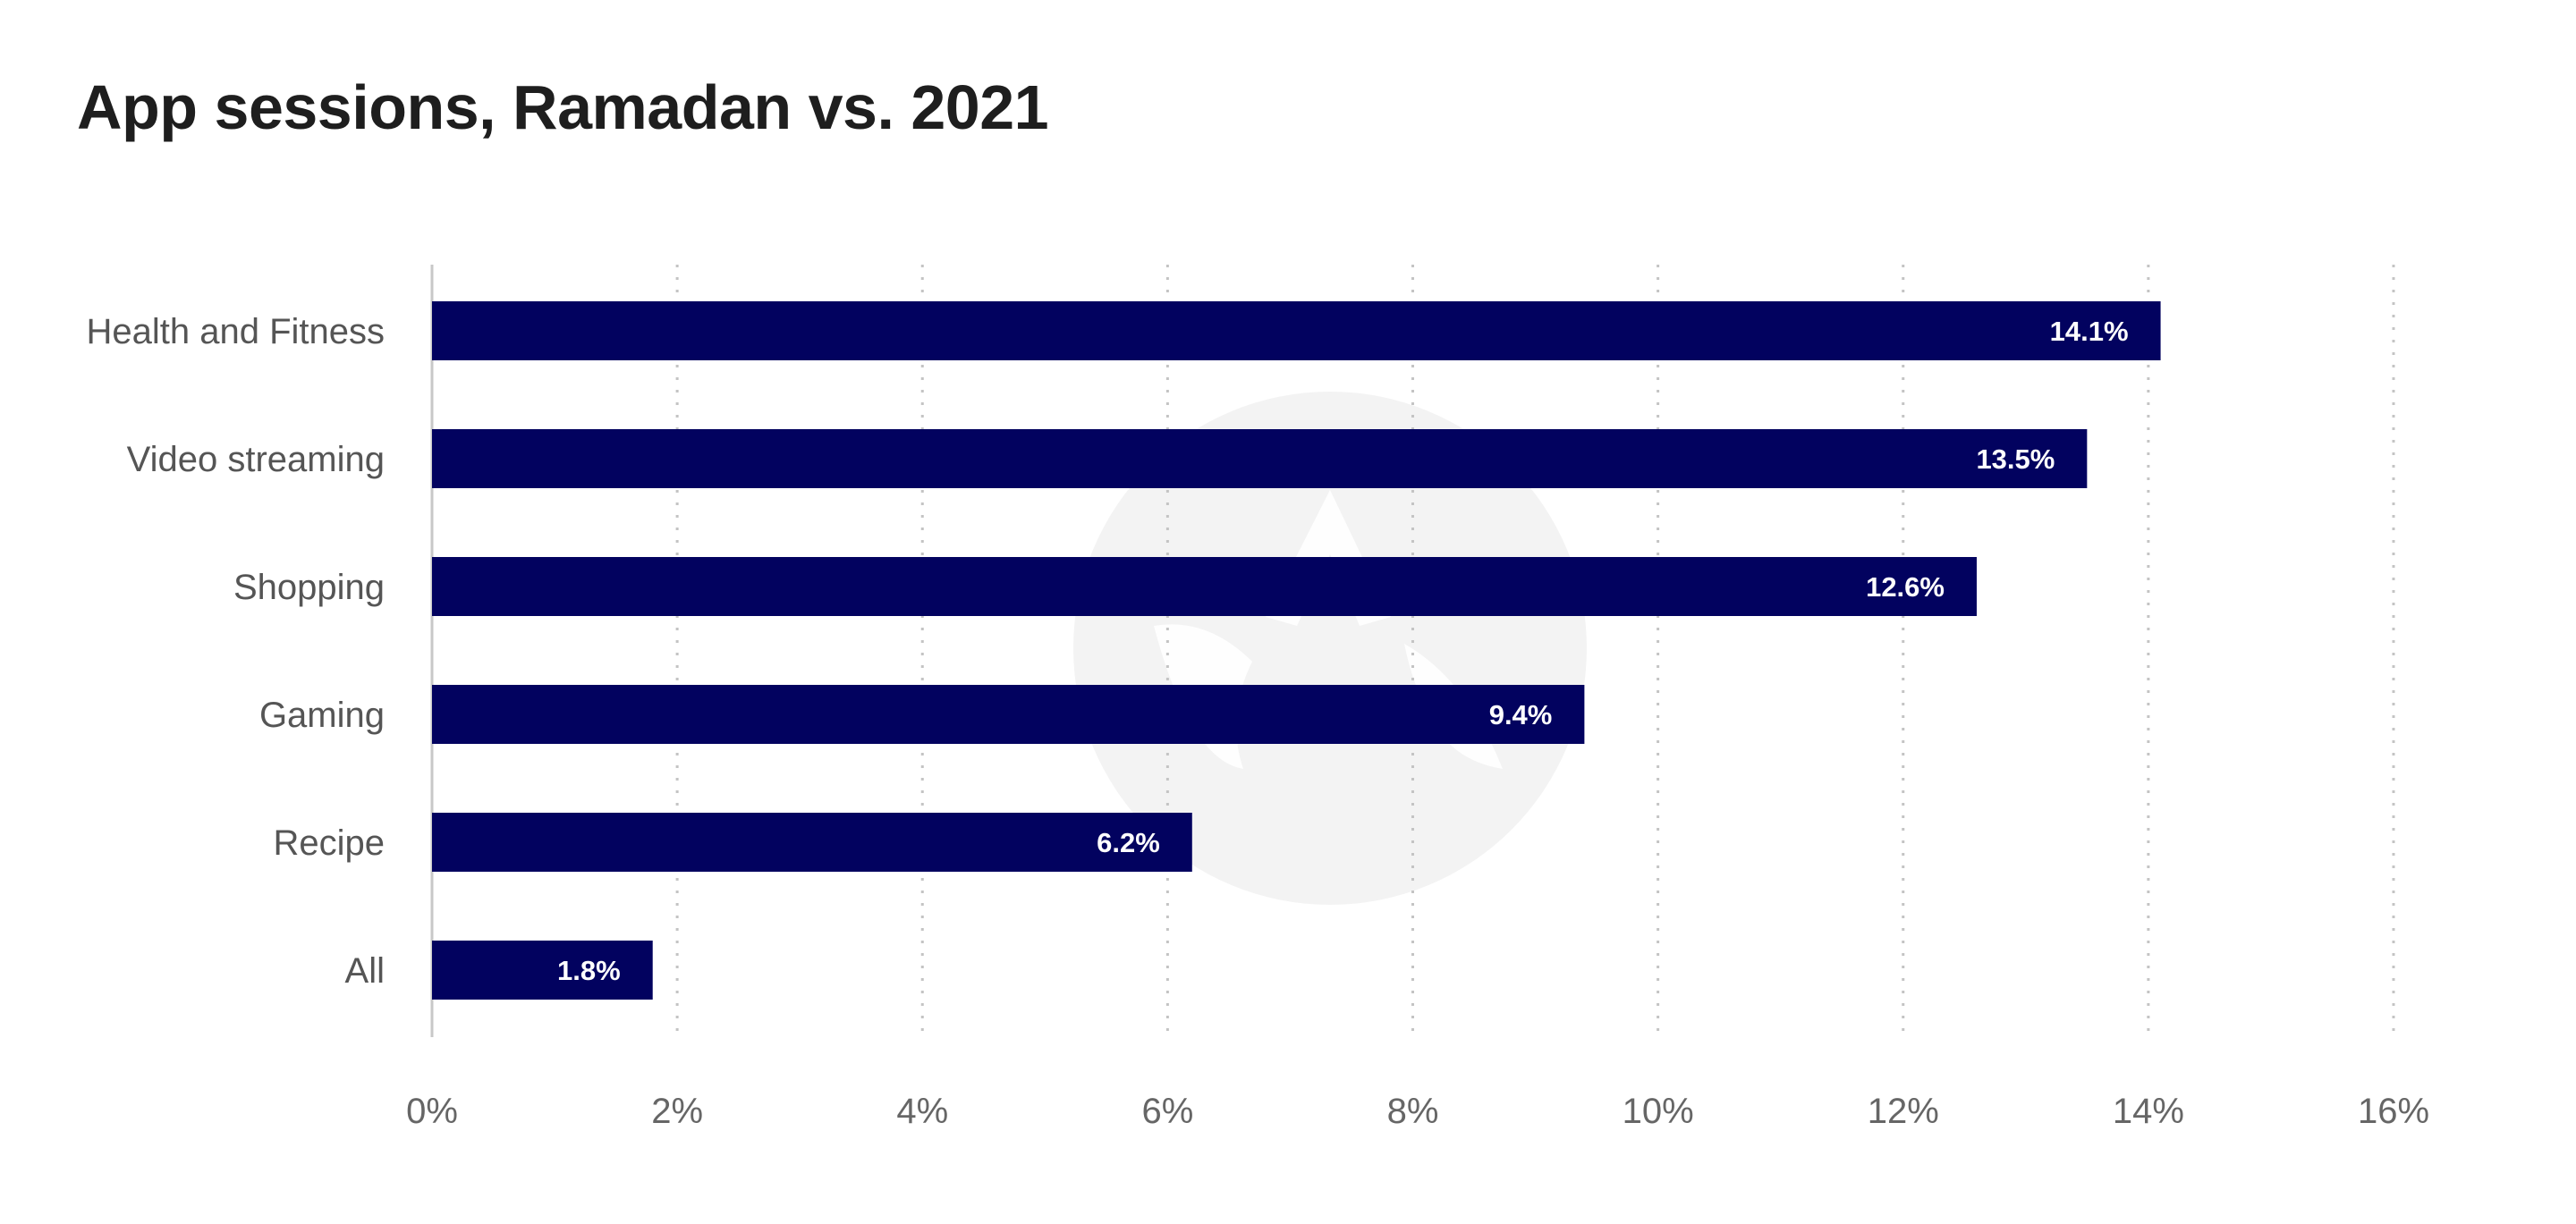 Image resolution: width=2576 pixels, height=1224 pixels. I want to click on category-label: Video streaming, so click(256, 460).